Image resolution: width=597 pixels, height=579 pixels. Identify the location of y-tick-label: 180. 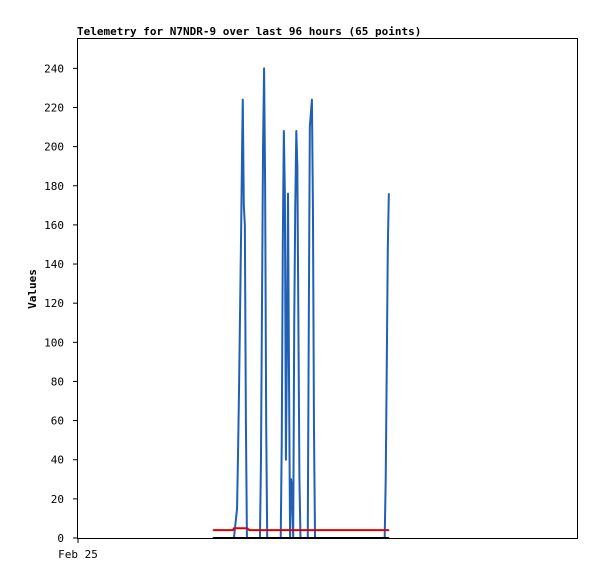
(54, 186).